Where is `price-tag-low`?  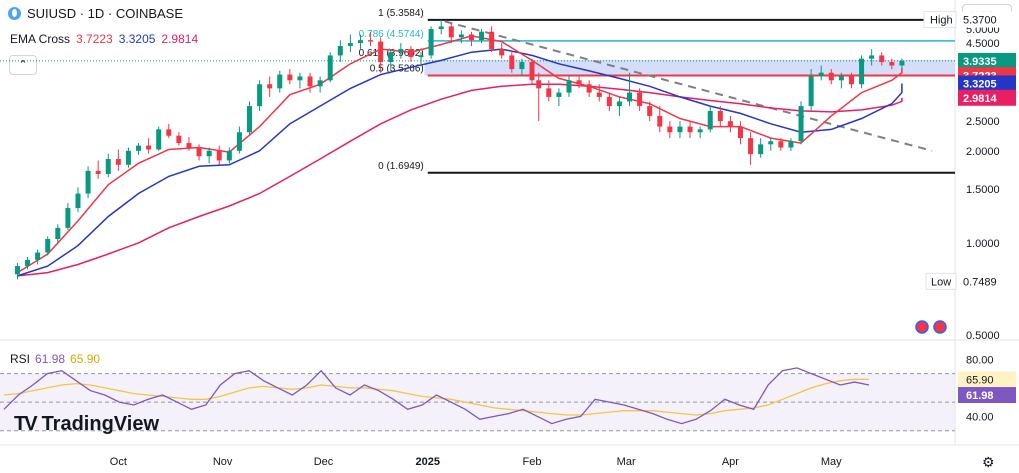 price-tag-low is located at coordinates (987, 281).